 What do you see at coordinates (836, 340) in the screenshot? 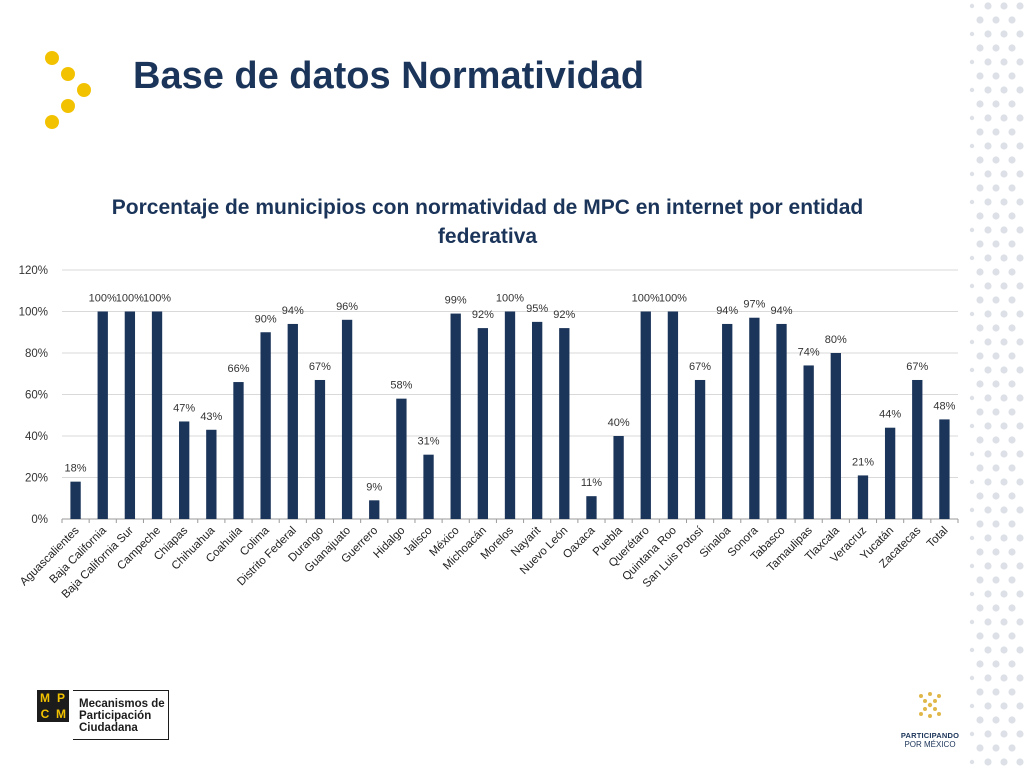
I see `data-label: 80%` at bounding box center [836, 340].